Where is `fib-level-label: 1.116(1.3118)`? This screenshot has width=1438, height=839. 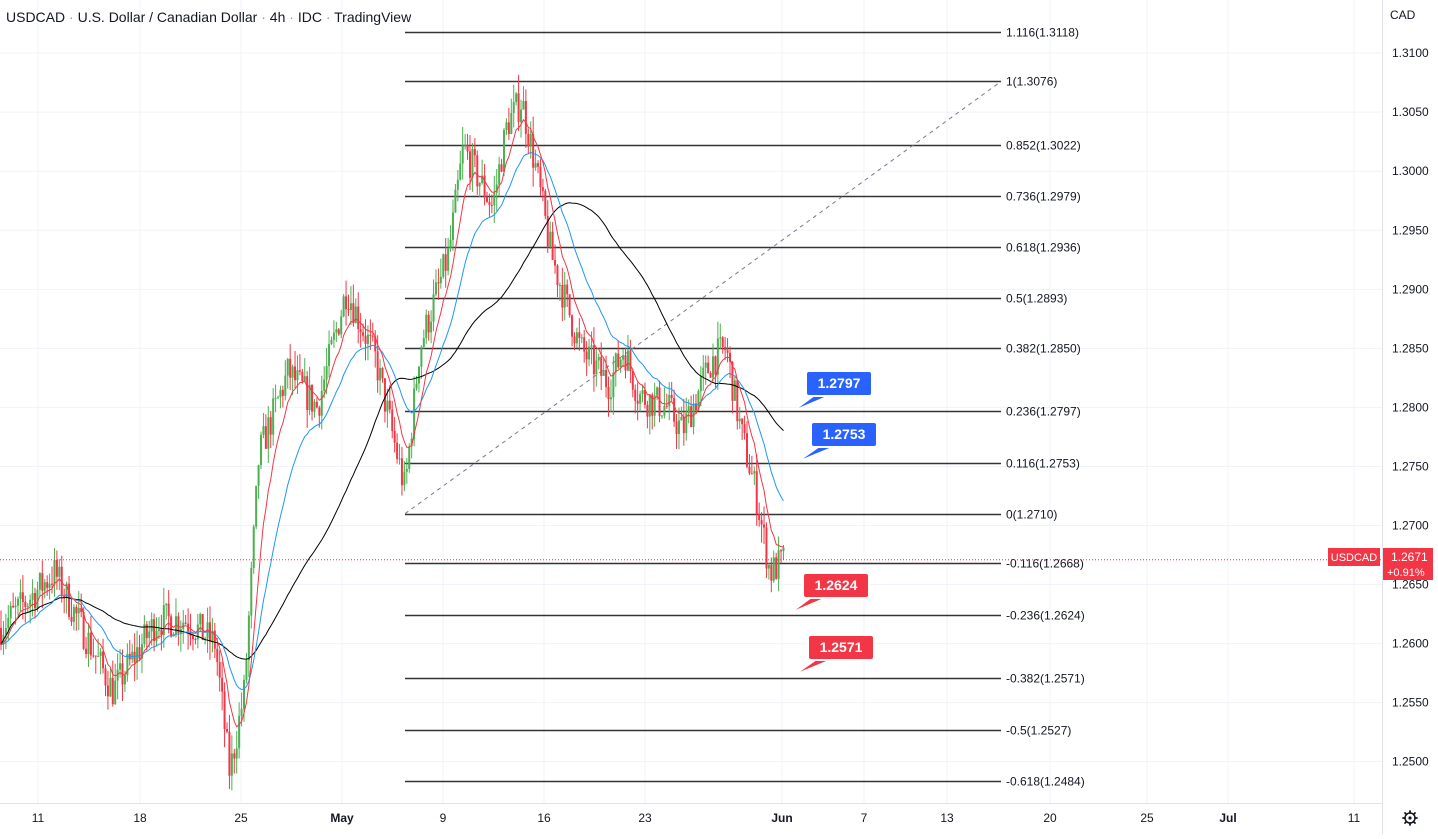
fib-level-label: 1.116(1.3118) is located at coordinates (1042, 33).